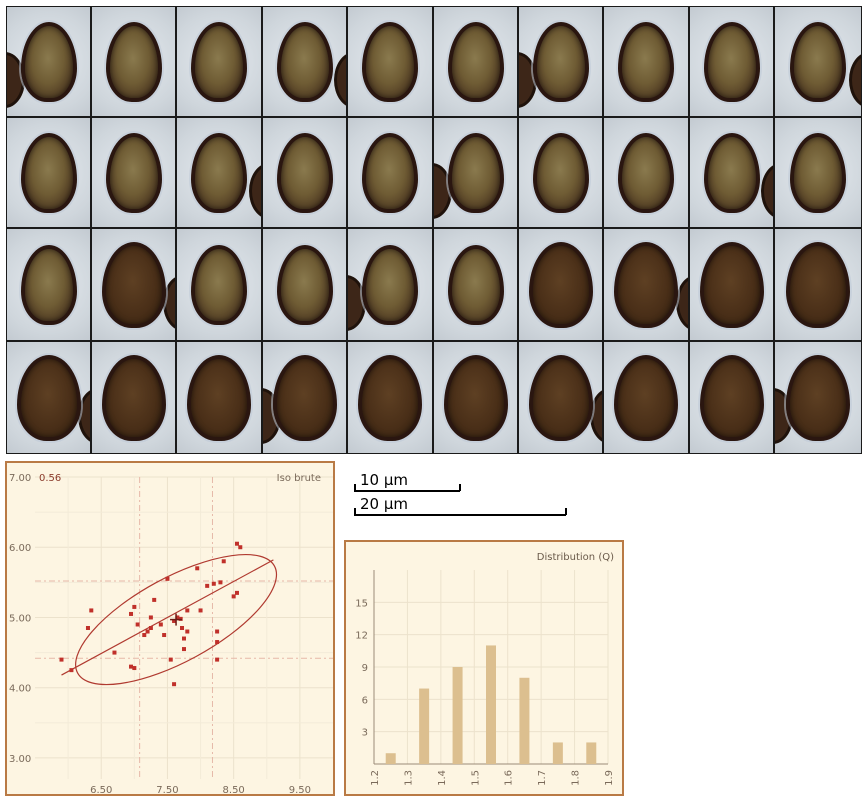 The width and height of the screenshot is (868, 800). Describe the element at coordinates (576, 778) in the screenshot. I see `hist-x-tick-label: 1.8` at that location.